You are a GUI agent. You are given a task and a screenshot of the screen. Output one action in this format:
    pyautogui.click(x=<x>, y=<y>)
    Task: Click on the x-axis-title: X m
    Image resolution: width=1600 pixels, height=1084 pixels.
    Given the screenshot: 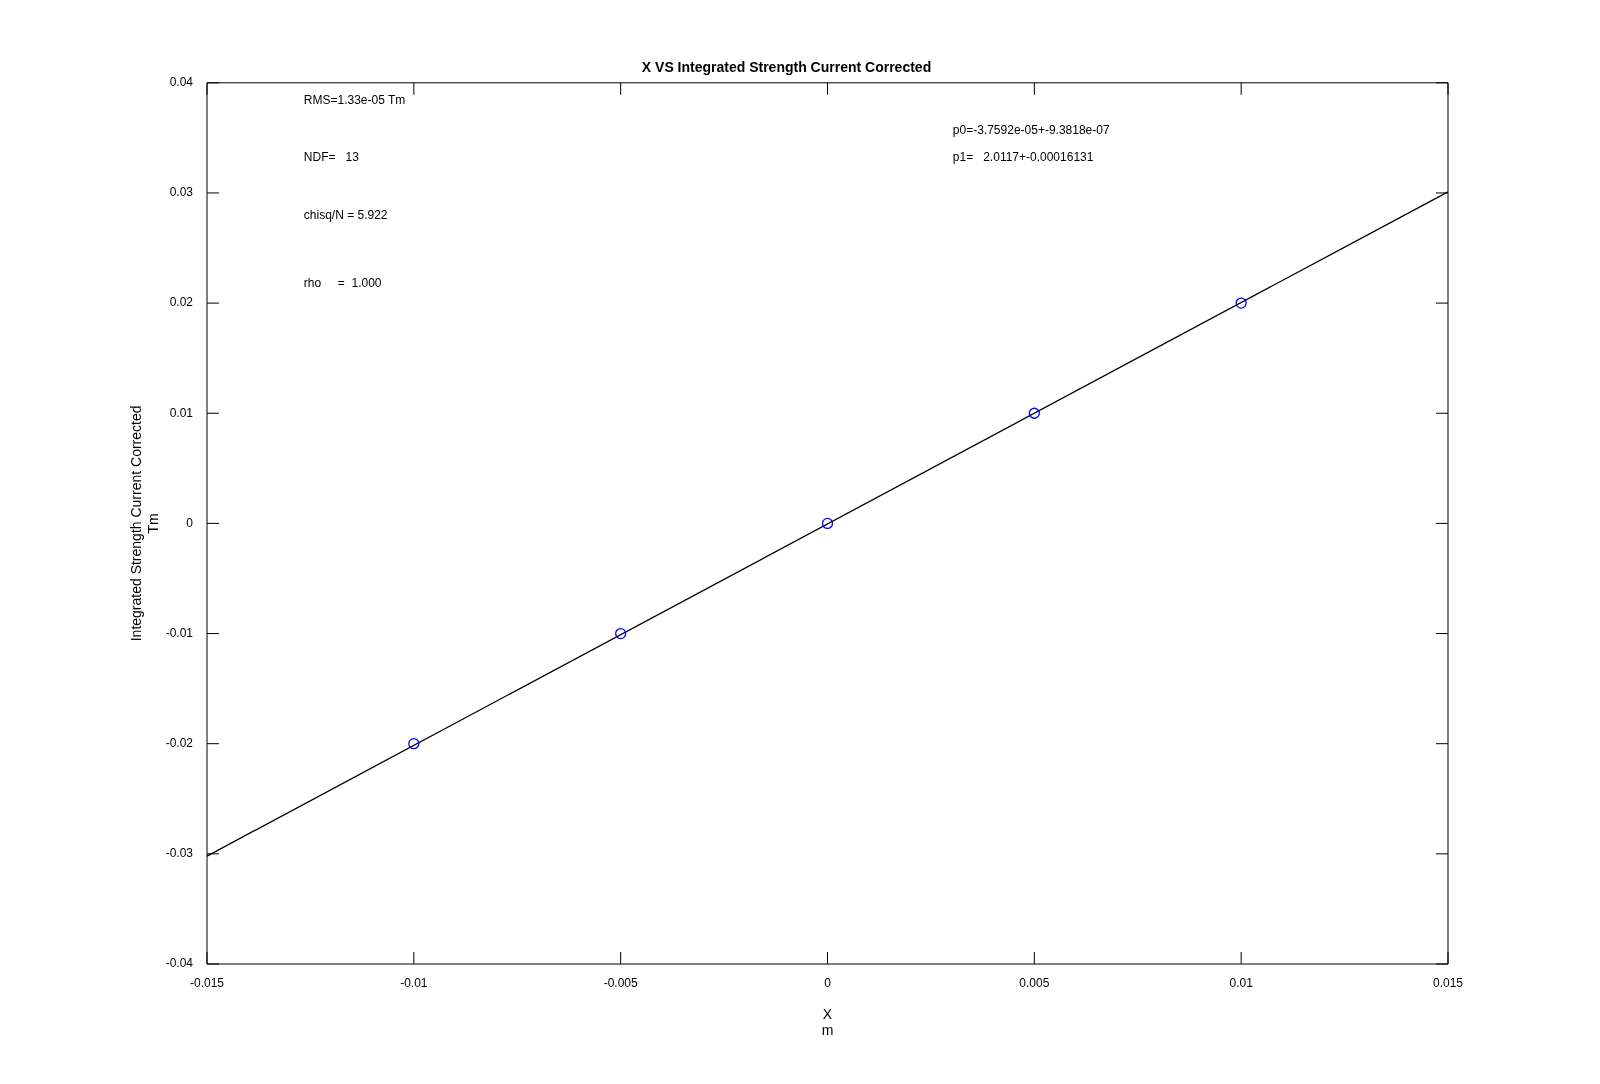 What is the action you would take?
    pyautogui.click(x=827, y=1022)
    